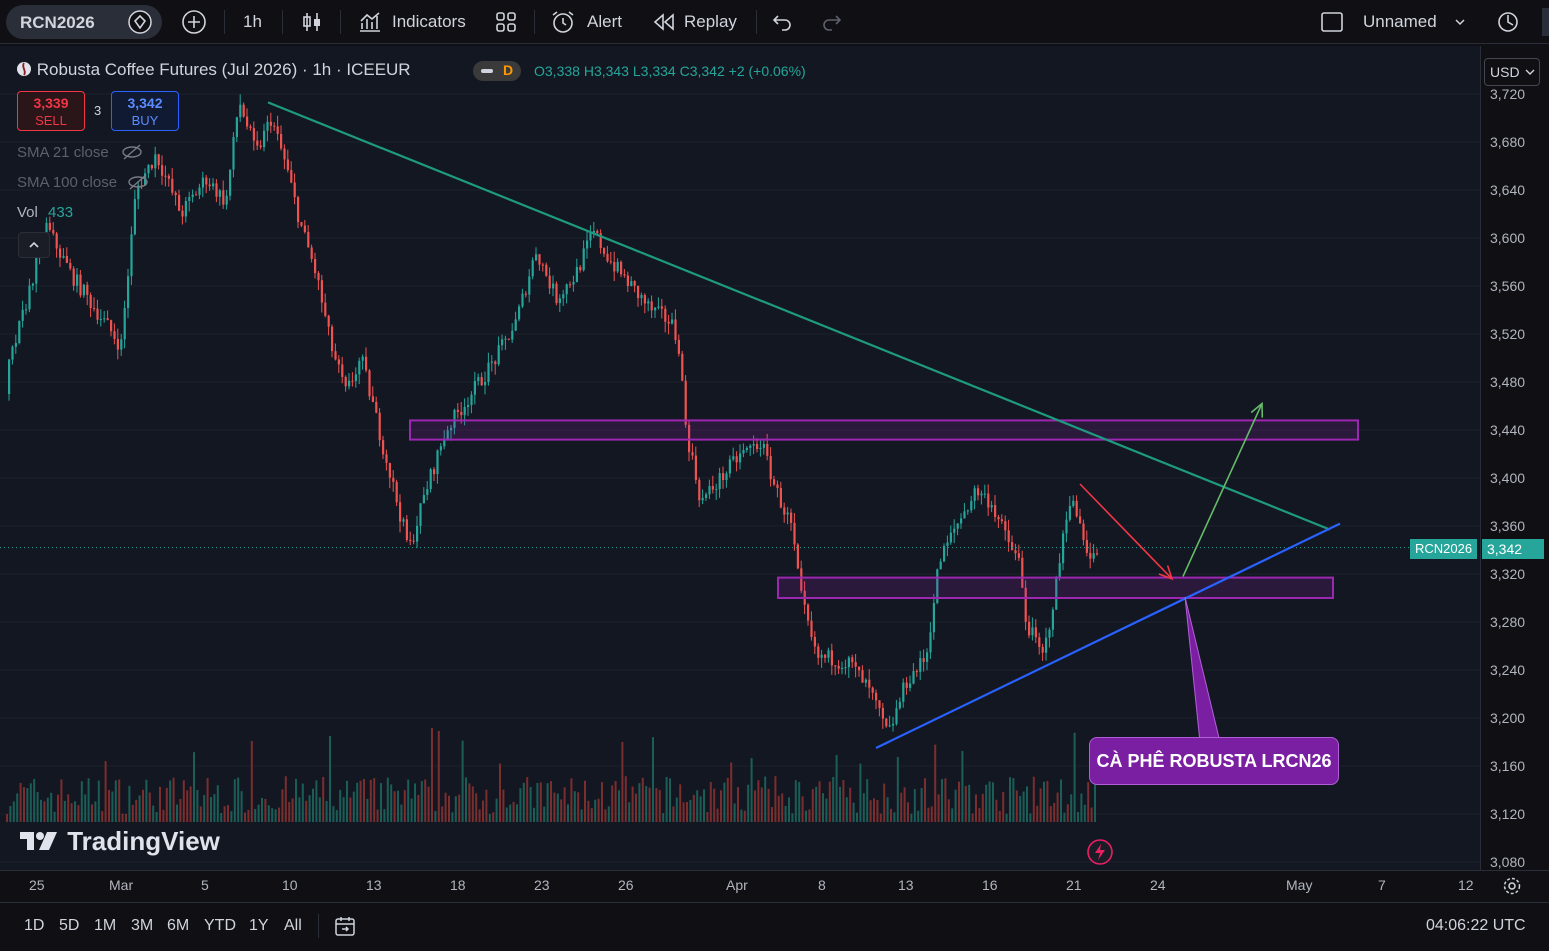  I want to click on currency-selector: USD, so click(1512, 72).